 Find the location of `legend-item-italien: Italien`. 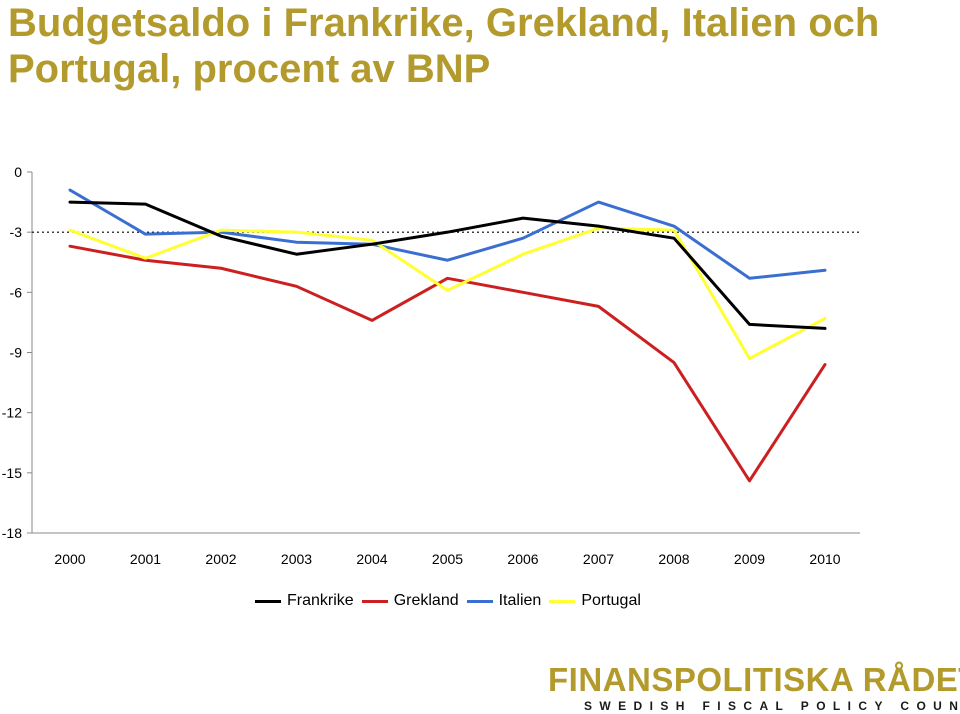

legend-item-italien: Italien is located at coordinates (504, 601).